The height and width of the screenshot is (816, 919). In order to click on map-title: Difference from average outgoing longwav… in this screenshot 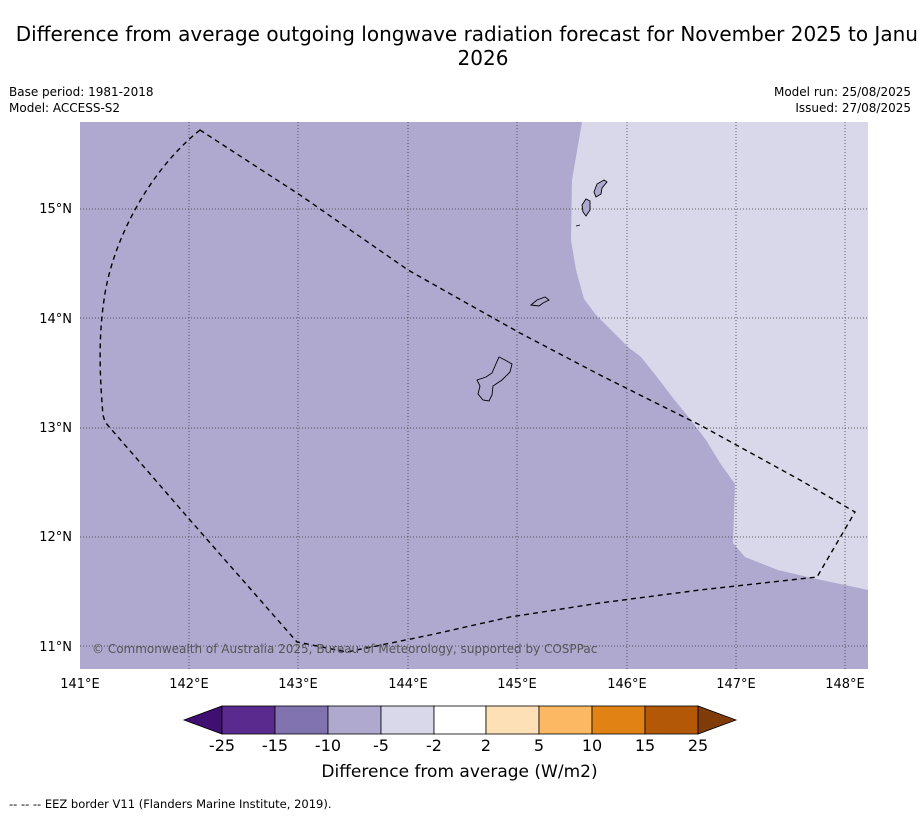, I will do `click(467, 46)`.